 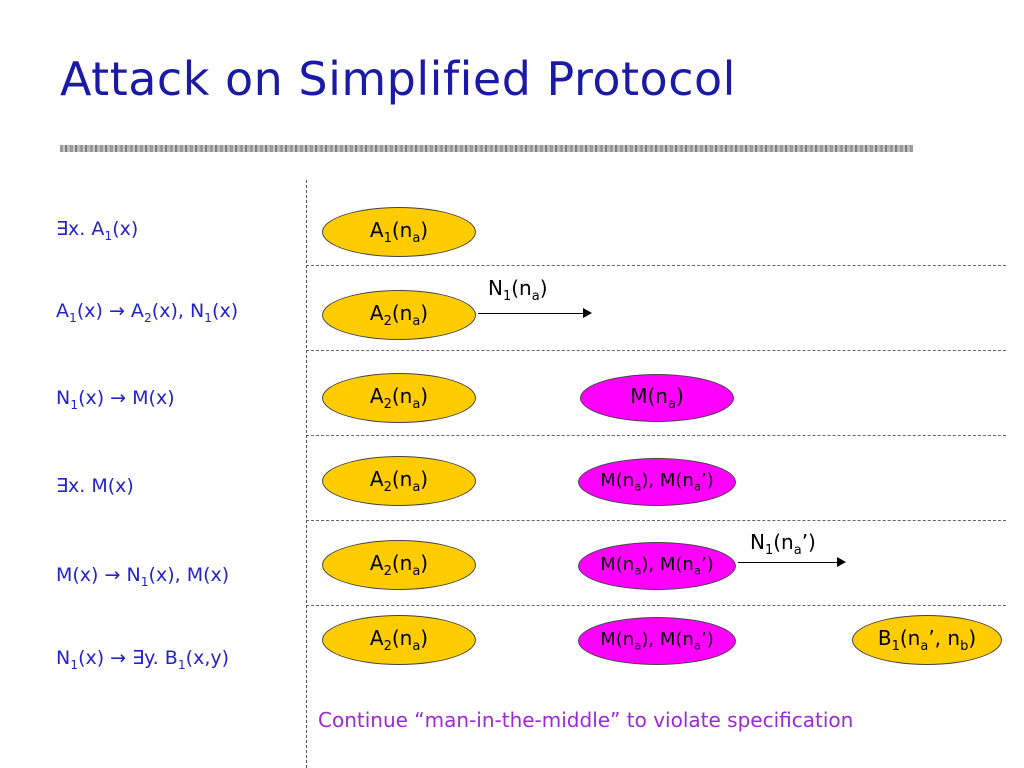 I want to click on label-text: A1(x) → A2(x), N1(x), so click(x=147, y=312).